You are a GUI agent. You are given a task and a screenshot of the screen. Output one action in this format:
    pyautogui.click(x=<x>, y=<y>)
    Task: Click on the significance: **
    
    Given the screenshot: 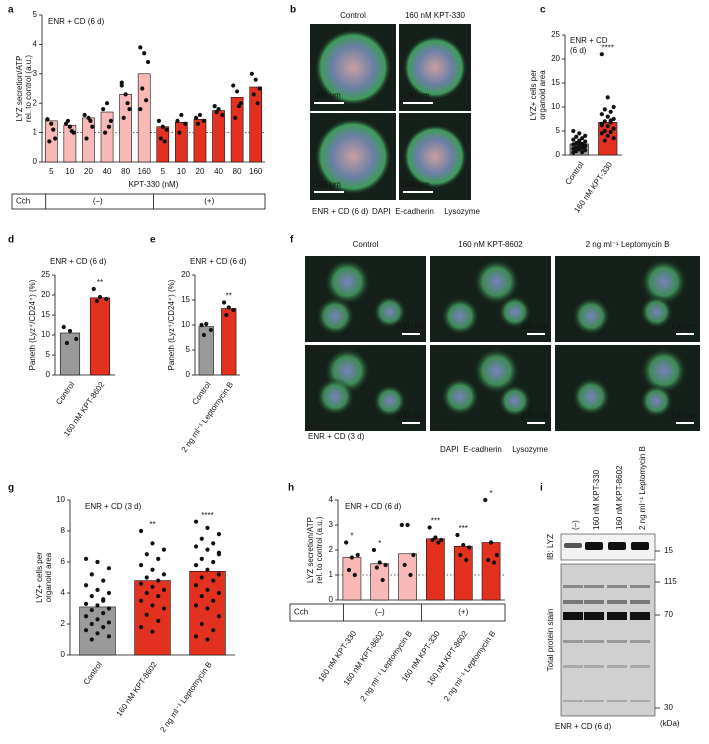 What is the action you would take?
    pyautogui.click(x=152, y=524)
    